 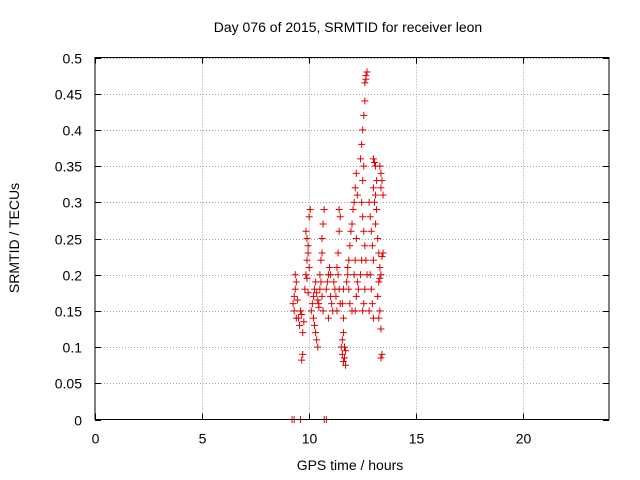 What do you see at coordinates (417, 439) in the screenshot?
I see `x-tick-label: 15` at bounding box center [417, 439].